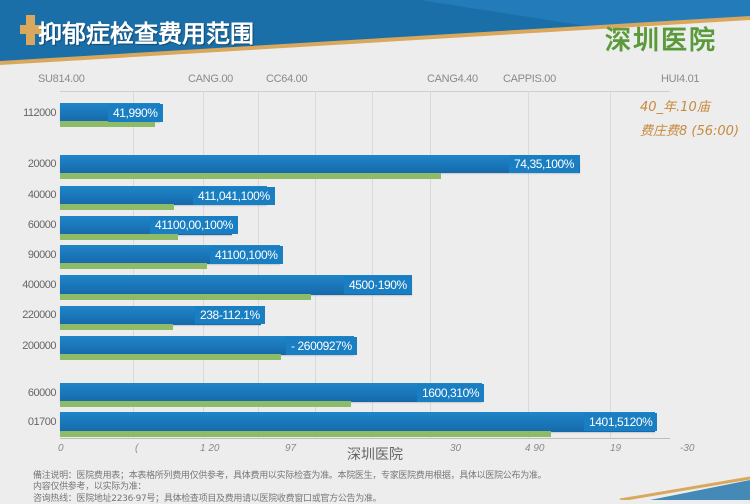 The width and height of the screenshot is (750, 504). I want to click on bar-value-label: 74,35,100%, so click(544, 164).